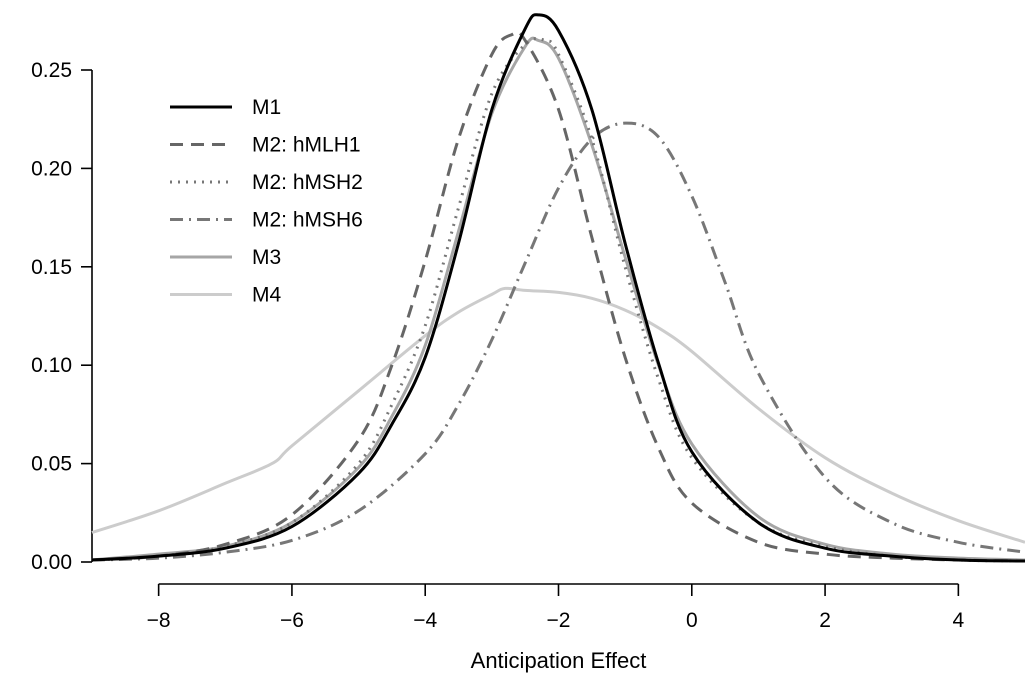 The image size is (1025, 677). I want to click on y-tick-label: 0.15, so click(51, 267).